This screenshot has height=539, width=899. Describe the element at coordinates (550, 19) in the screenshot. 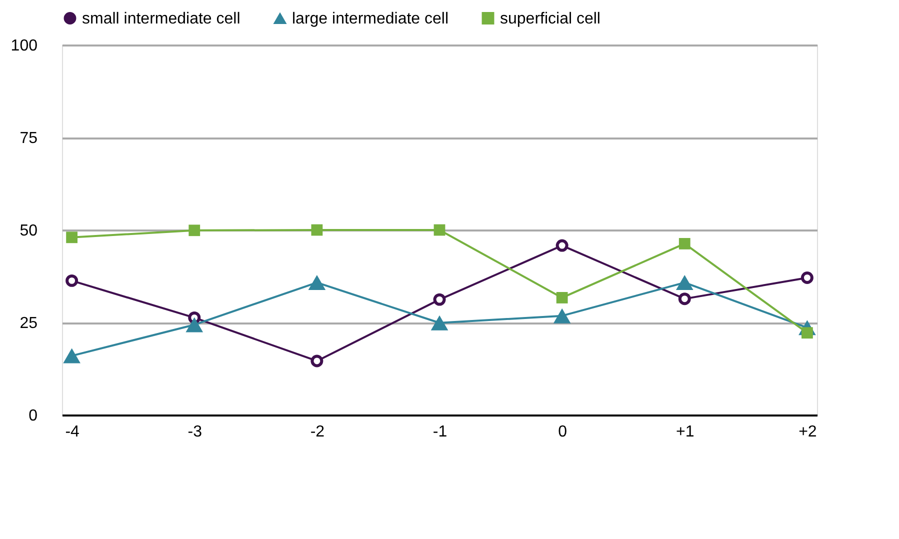

I see `legend-label: superficial cell` at that location.